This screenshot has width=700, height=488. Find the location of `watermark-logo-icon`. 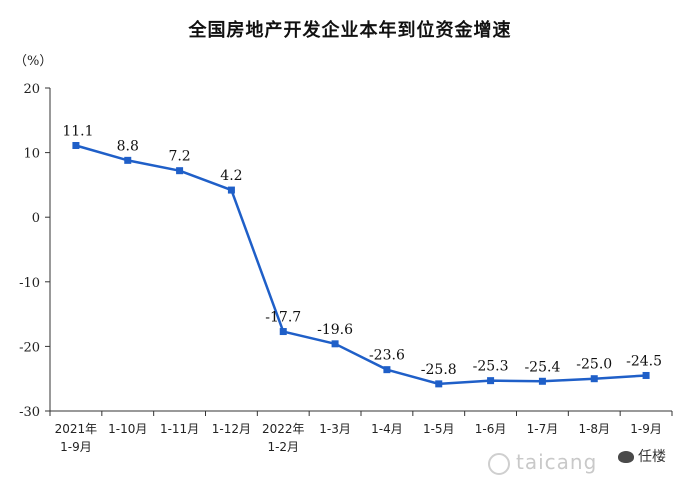

watermark-logo-icon is located at coordinates (499, 463).